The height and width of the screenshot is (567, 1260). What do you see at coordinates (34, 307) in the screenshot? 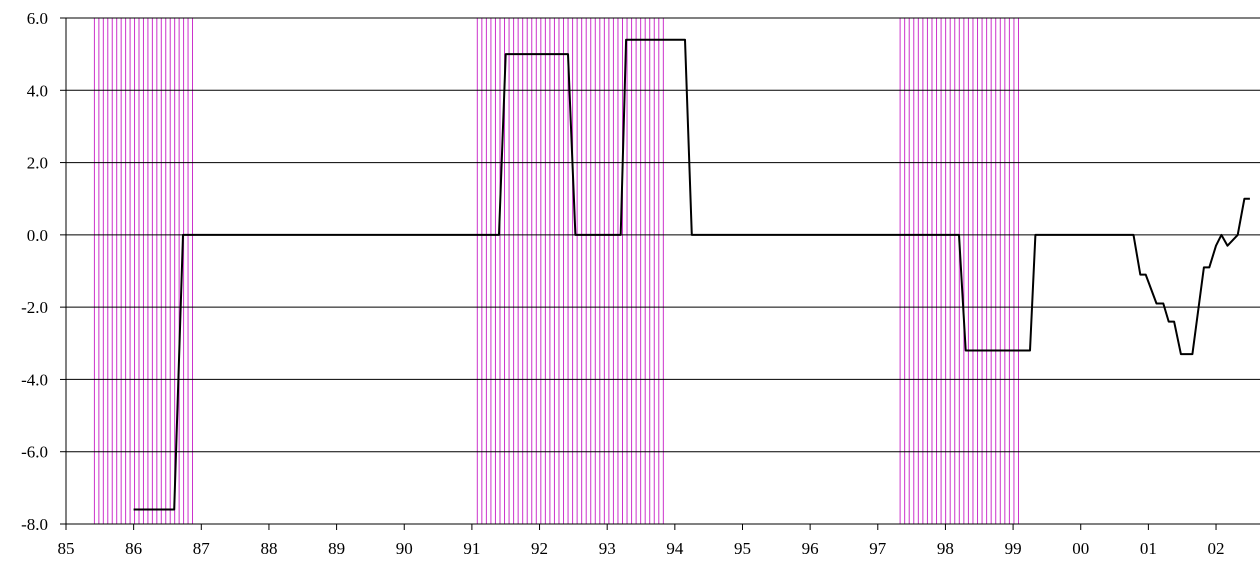
I see `y-tick-label: -2.0` at bounding box center [34, 307].